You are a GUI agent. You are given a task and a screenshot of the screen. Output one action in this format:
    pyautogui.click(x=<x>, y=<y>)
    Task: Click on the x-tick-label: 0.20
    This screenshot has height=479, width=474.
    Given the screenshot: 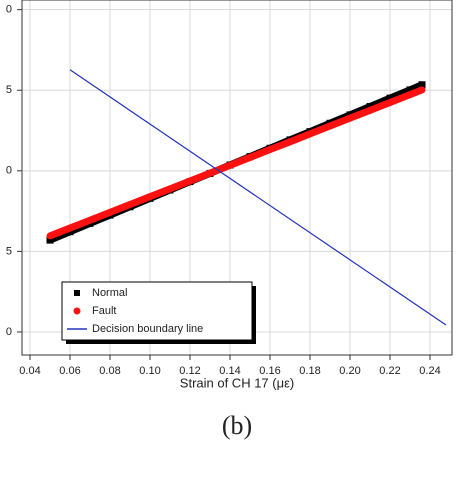 What is the action you would take?
    pyautogui.click(x=349, y=371)
    